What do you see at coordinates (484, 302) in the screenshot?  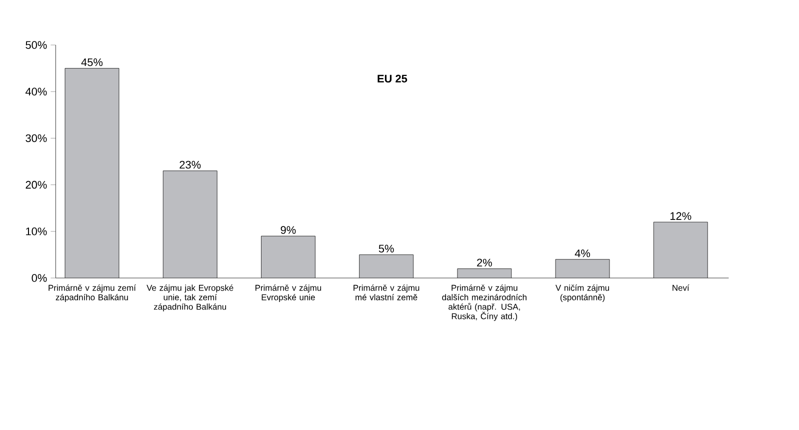 I see `x-tick-label: Primárně v zájmu dalších mezinárodních aktérů (např. USA, Ruska, Číny atd.)` at bounding box center [484, 302].